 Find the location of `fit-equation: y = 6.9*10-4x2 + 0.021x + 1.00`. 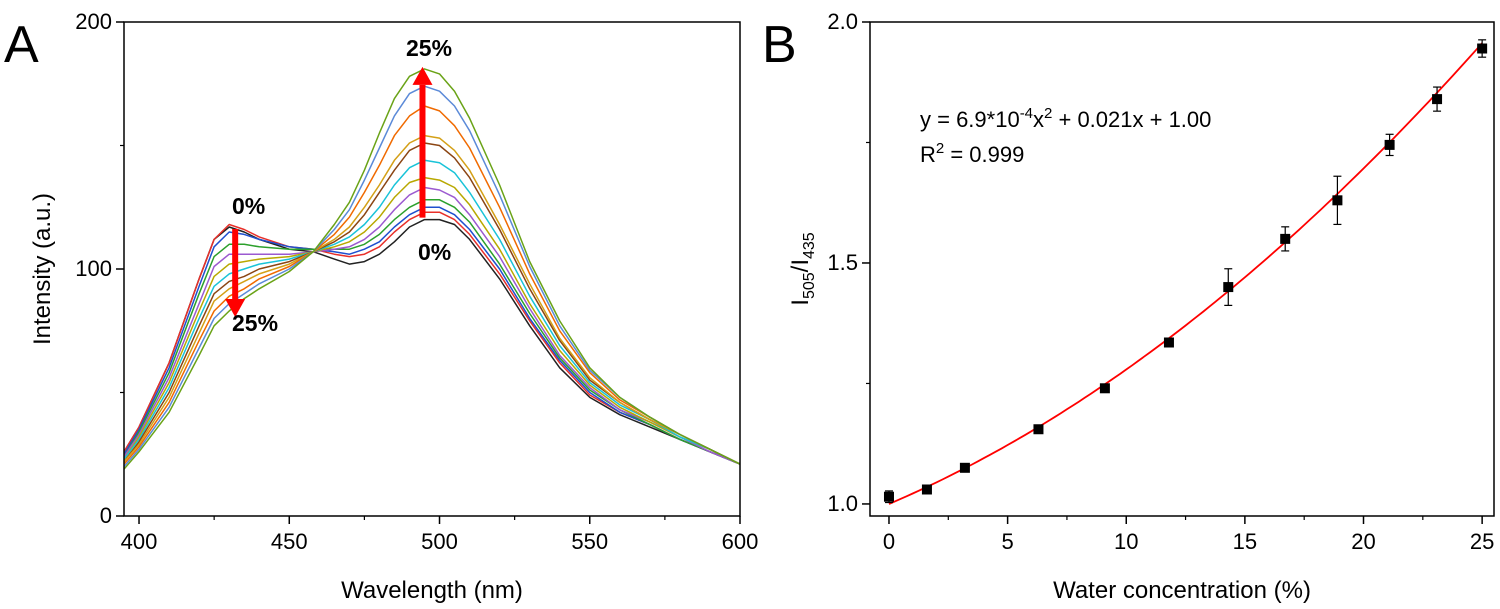

fit-equation: y = 6.9*10-4x2 + 0.021x + 1.00 is located at coordinates (1065, 118).